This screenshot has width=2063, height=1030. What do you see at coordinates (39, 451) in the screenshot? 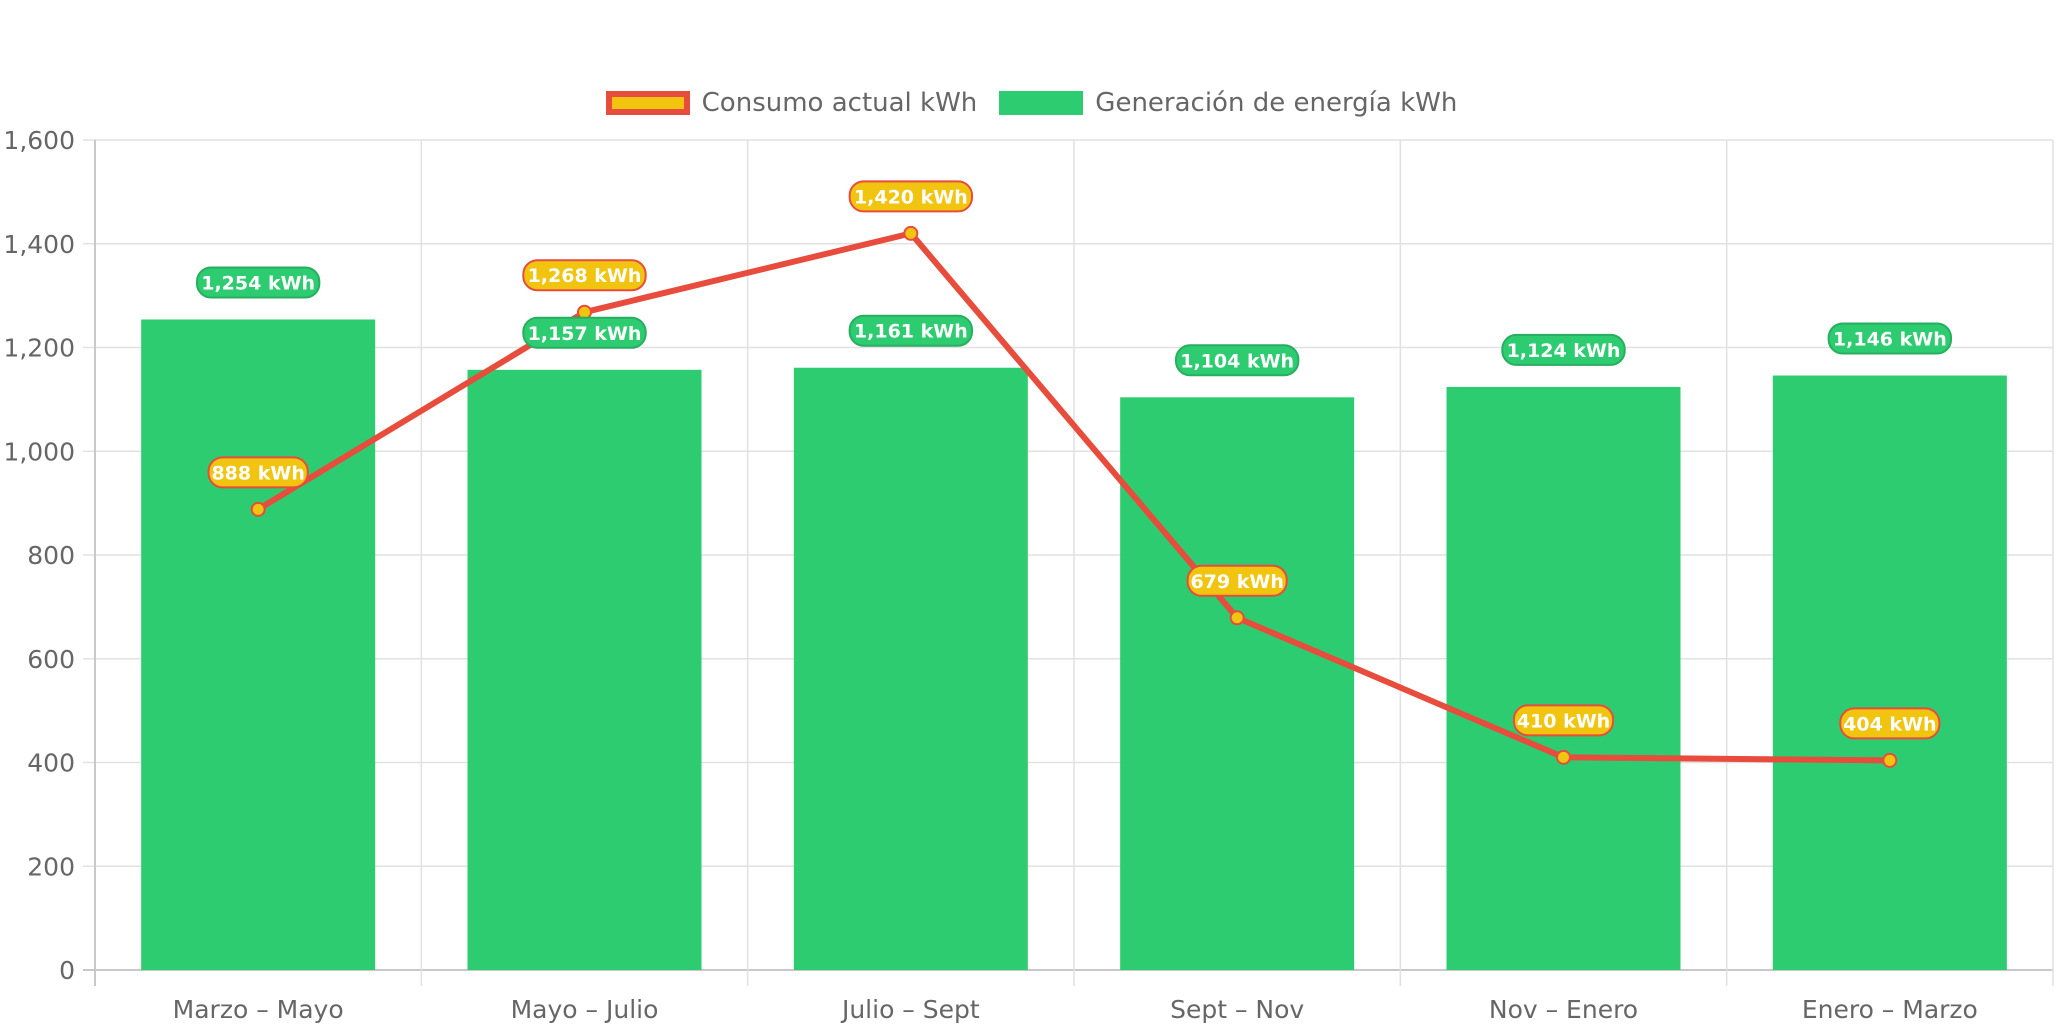
I see `y-tick-label: 1,000` at bounding box center [39, 451].